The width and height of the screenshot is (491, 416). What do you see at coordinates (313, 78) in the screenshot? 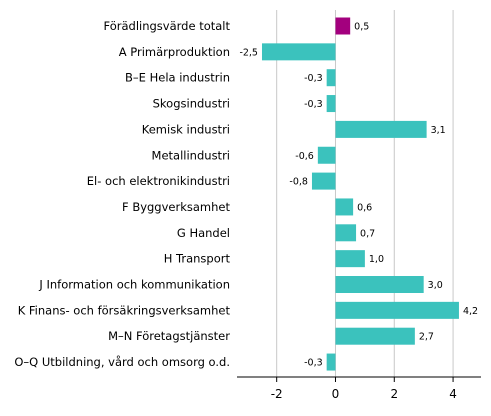
I see `value-label-2: -0,3` at bounding box center [313, 78].